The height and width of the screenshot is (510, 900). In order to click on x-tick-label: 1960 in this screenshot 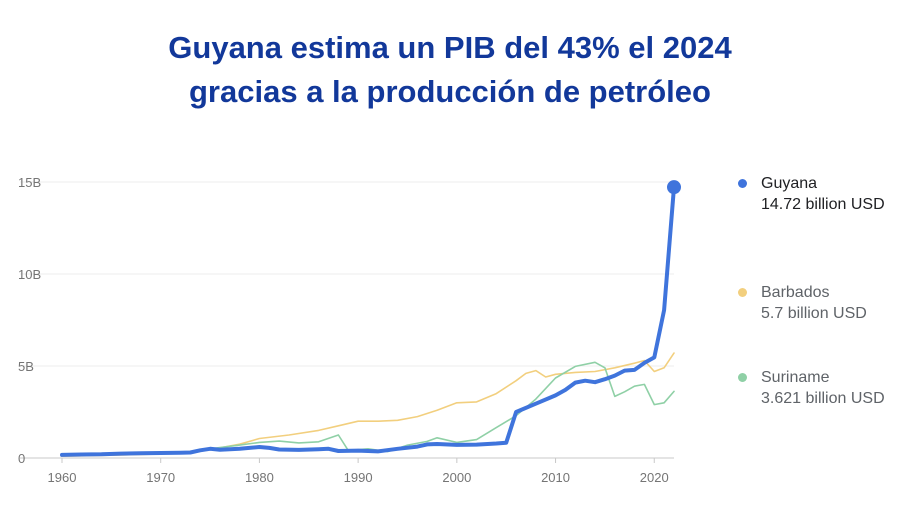, I will do `click(62, 477)`.